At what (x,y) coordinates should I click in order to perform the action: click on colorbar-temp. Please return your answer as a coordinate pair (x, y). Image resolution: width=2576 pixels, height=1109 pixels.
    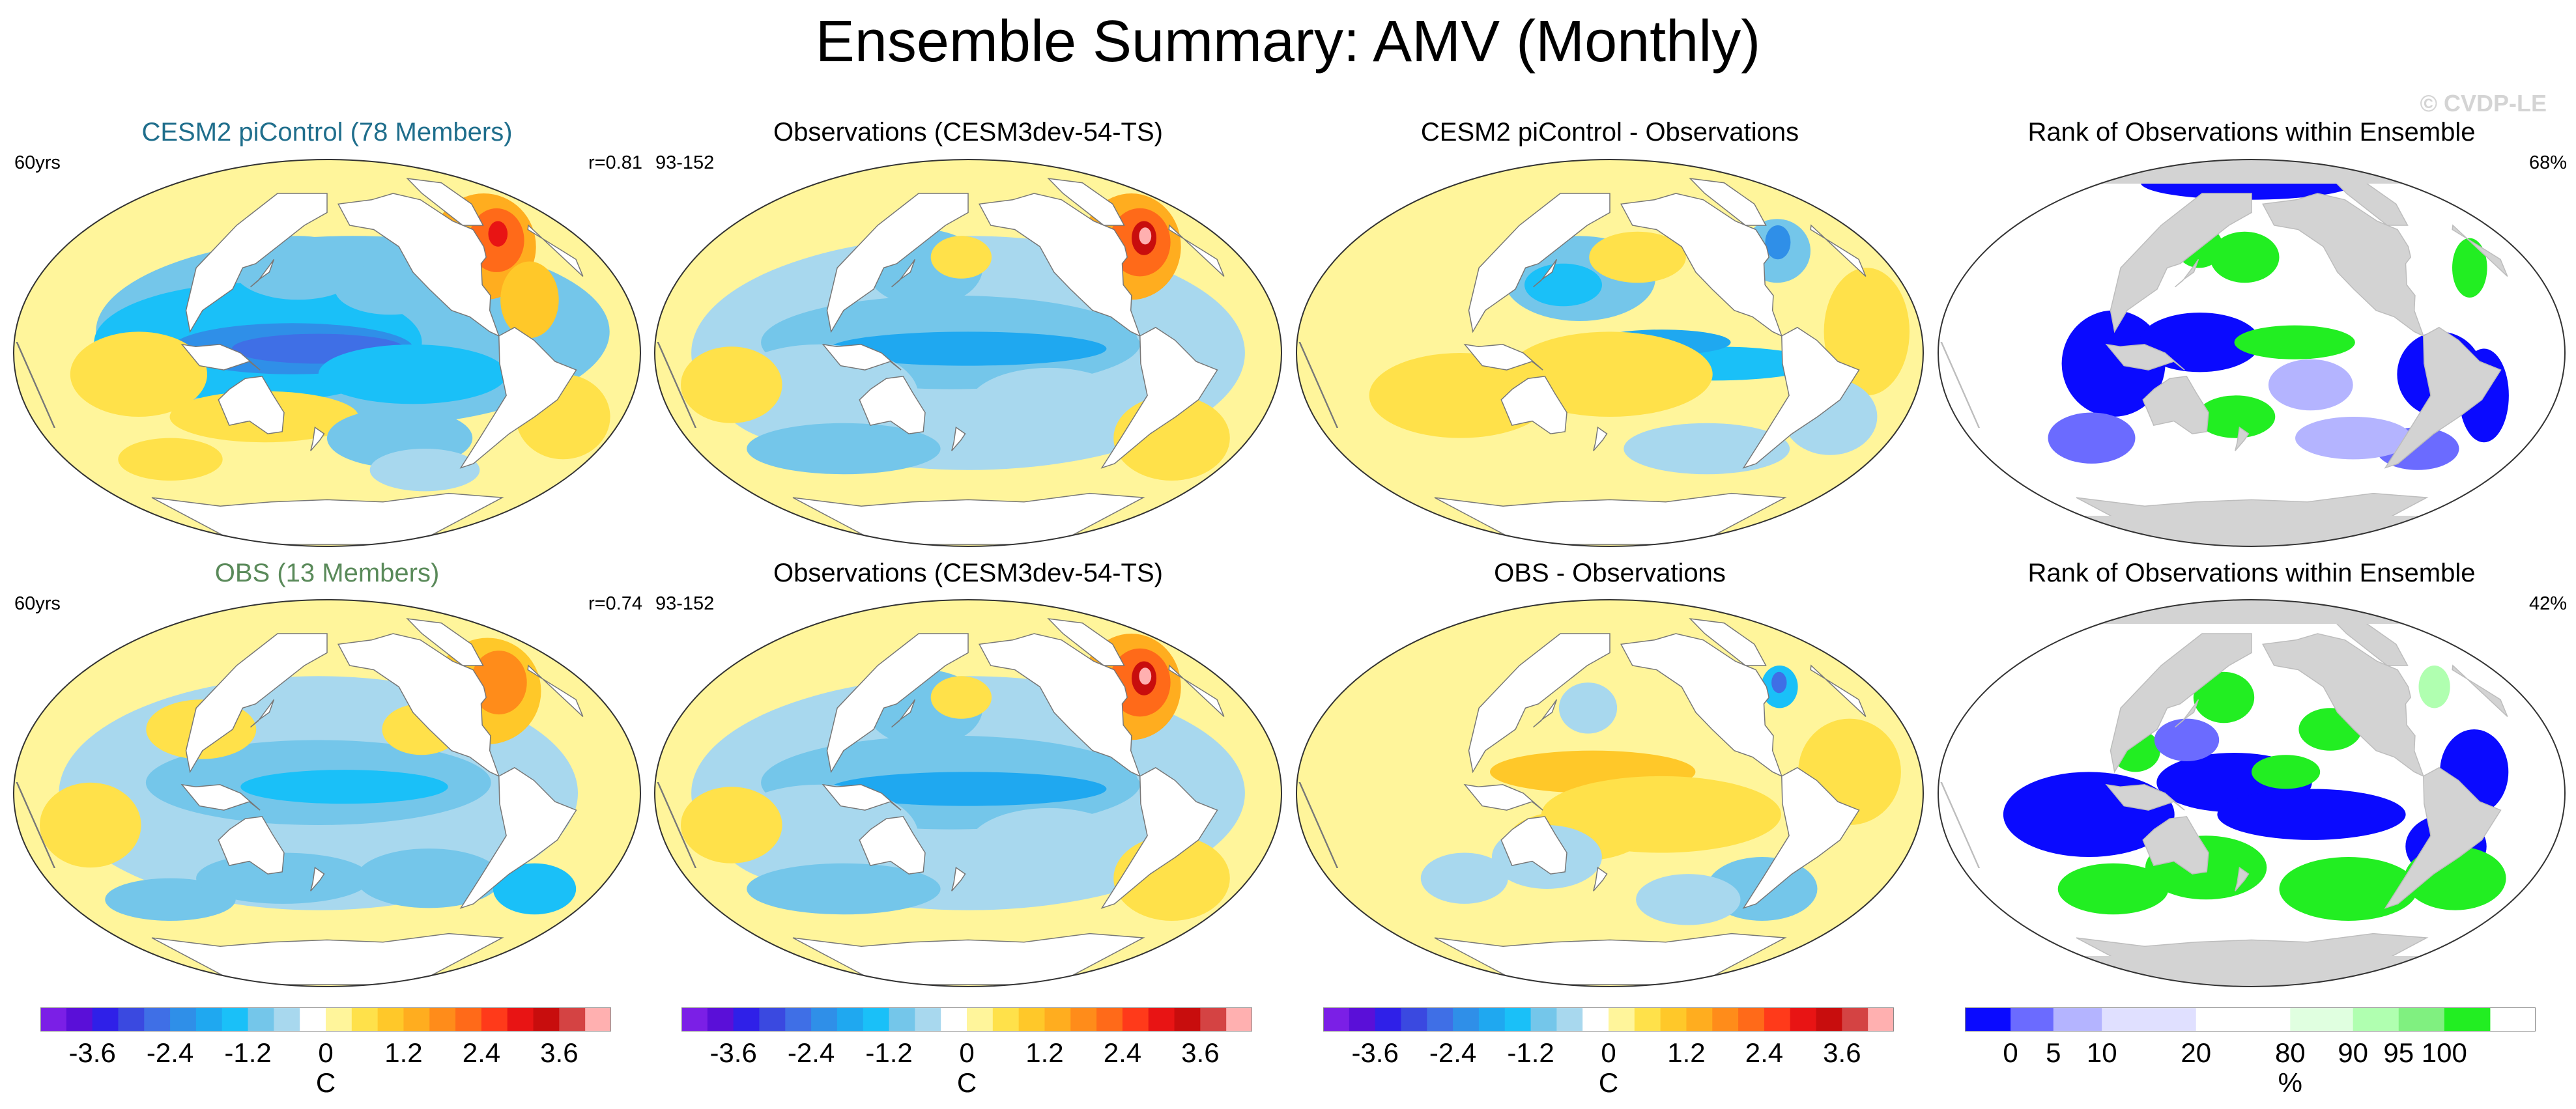
    Looking at the image, I should click on (1608, 1020).